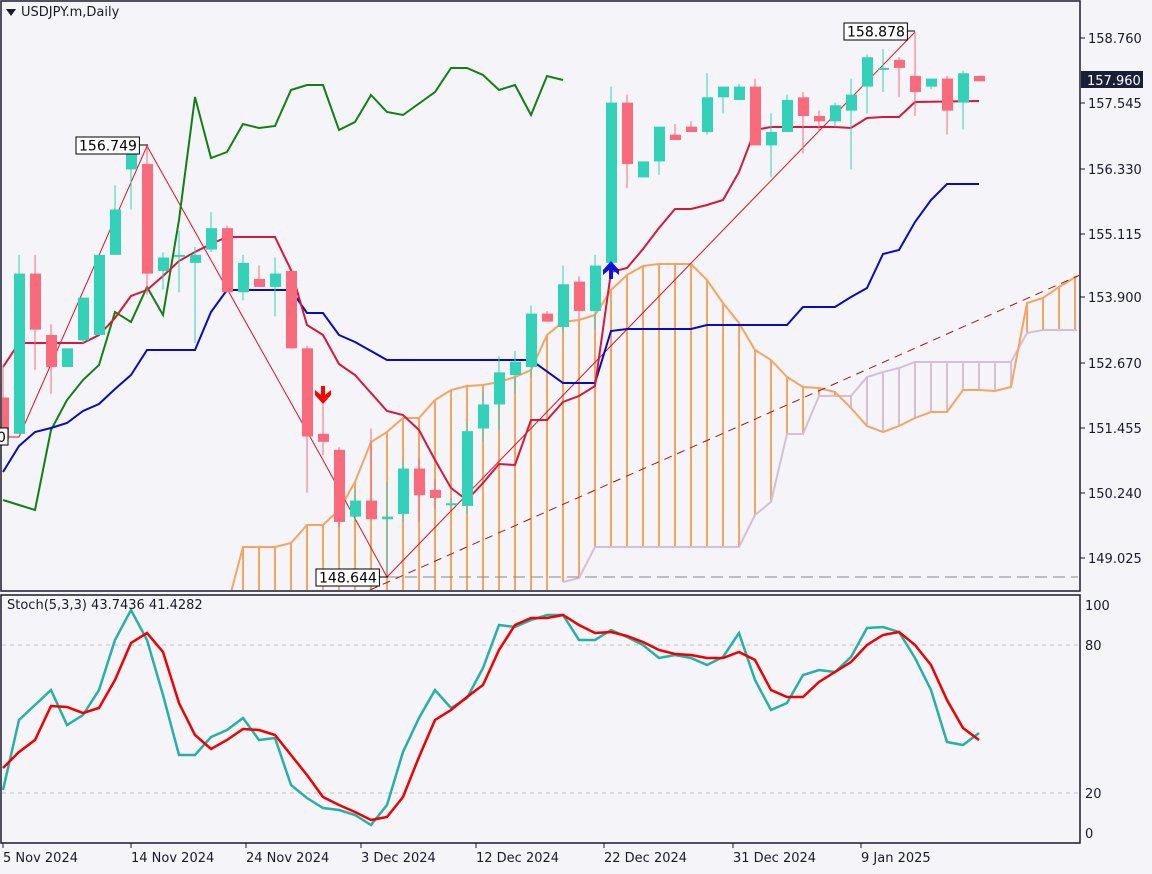  What do you see at coordinates (287, 858) in the screenshot?
I see `time-tick-label: 24 Nov 2024` at bounding box center [287, 858].